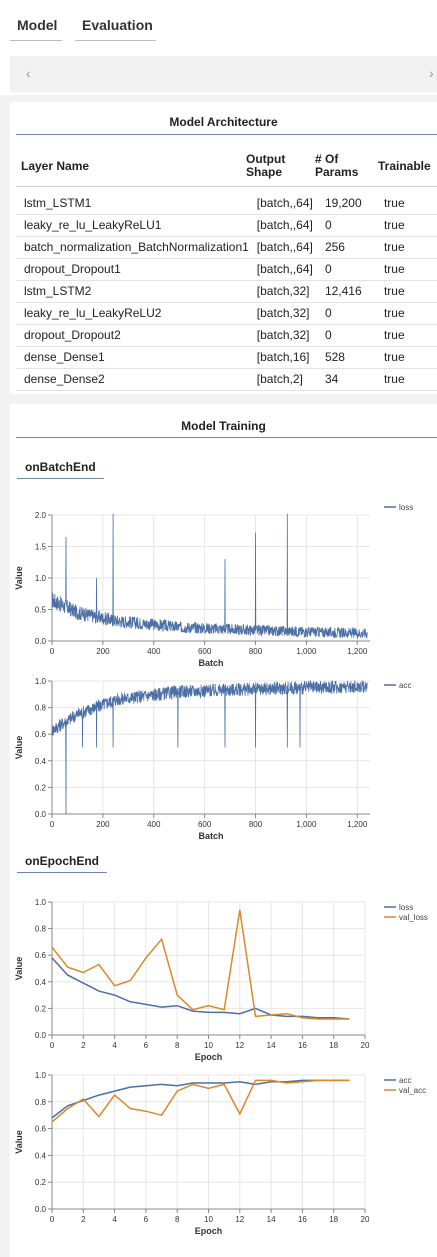 The width and height of the screenshot is (437, 1257). Describe the element at coordinates (209, 1057) in the screenshot. I see `x-axis-label: Epoch` at that location.